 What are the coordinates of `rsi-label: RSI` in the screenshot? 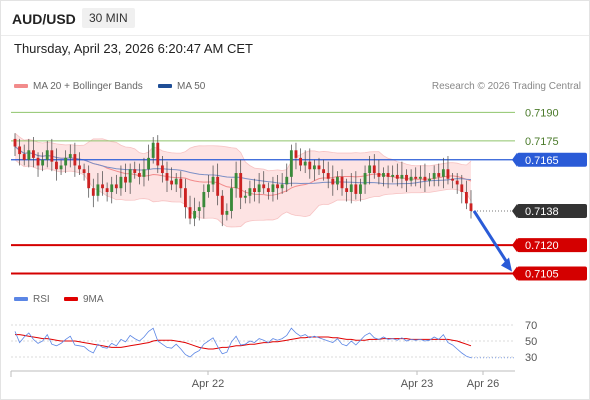 It's located at (41, 299).